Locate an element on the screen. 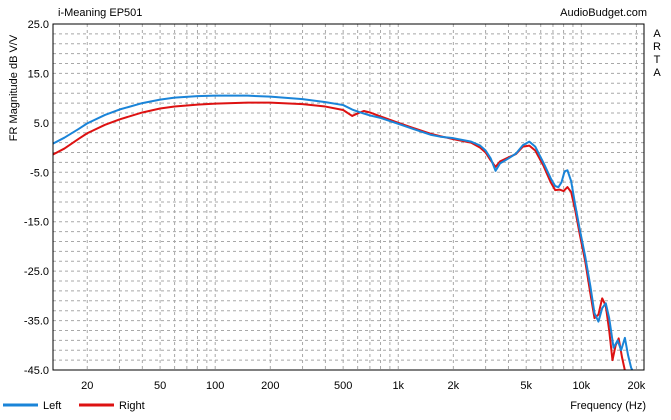 The width and height of the screenshot is (671, 420). legend: Left Right is located at coordinates (74, 406).